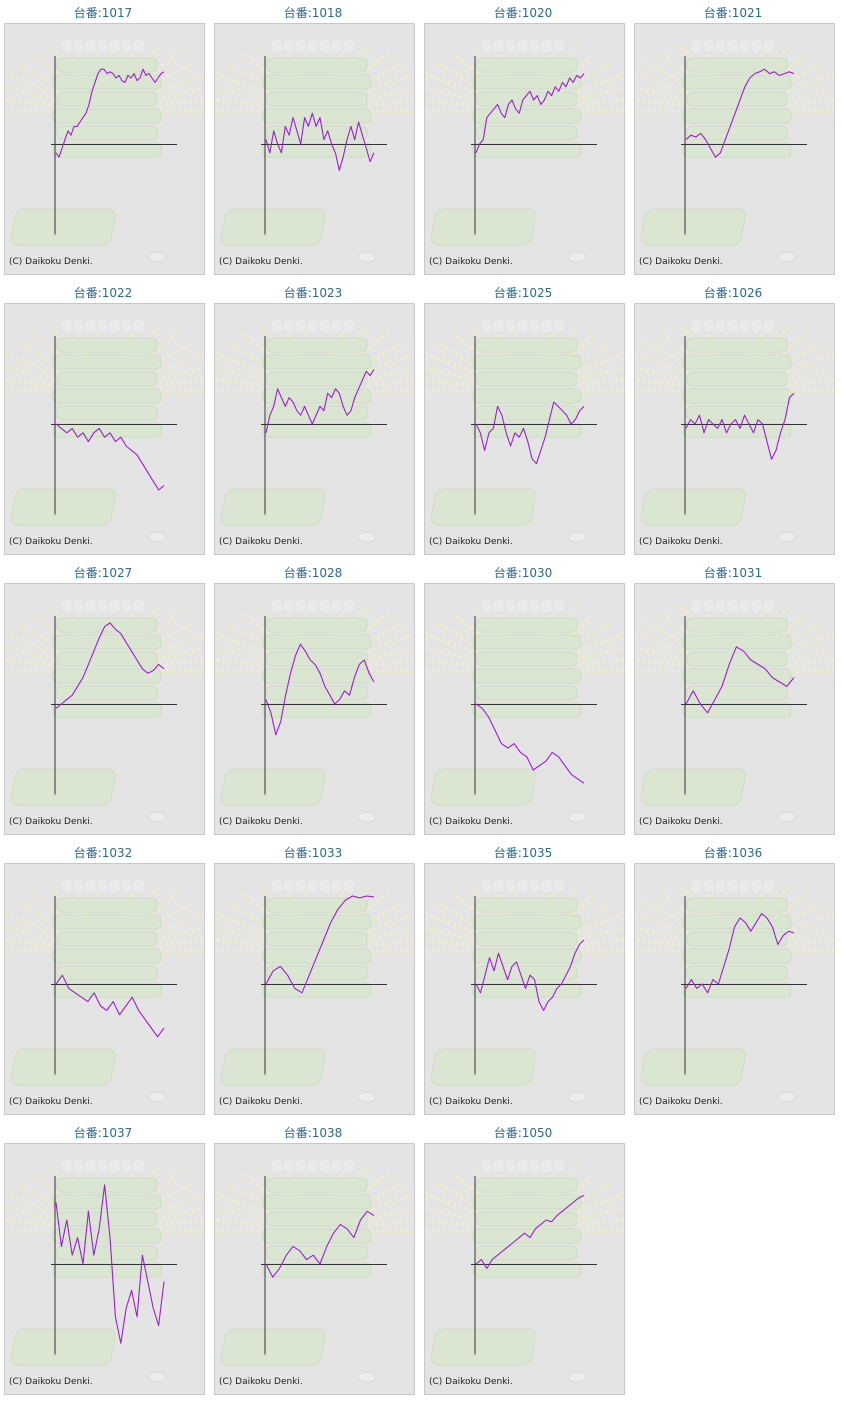  I want to click on chart-card: 台番:1022 (C) Daikoku Denki., so click(103, 418).